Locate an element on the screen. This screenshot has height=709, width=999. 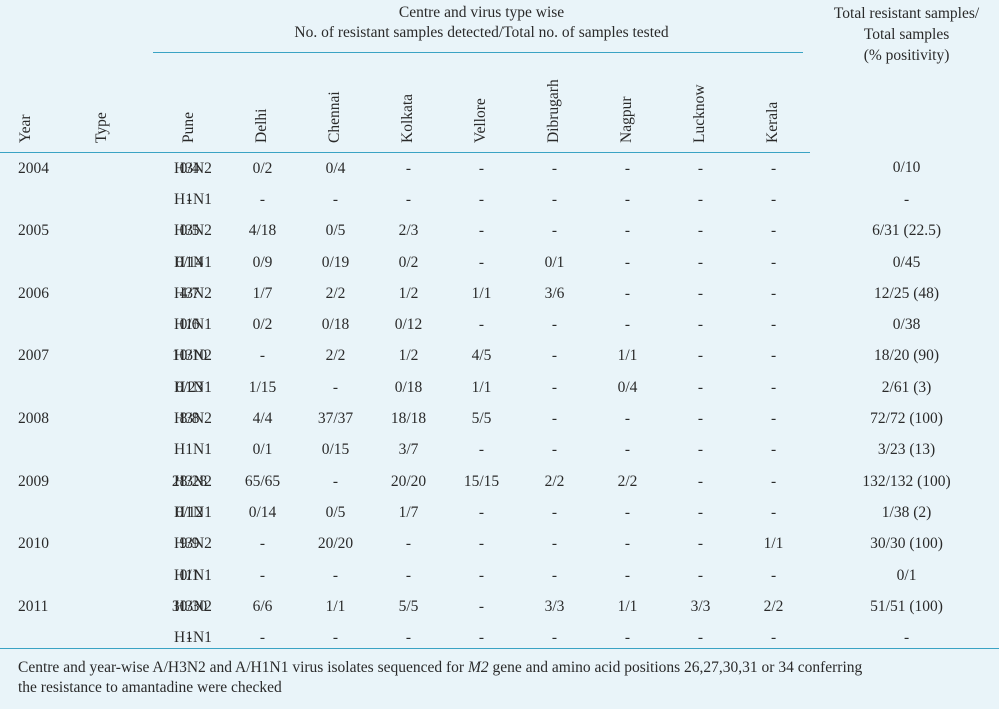
centre-value-cell: 0/18 is located at coordinates (408, 387).